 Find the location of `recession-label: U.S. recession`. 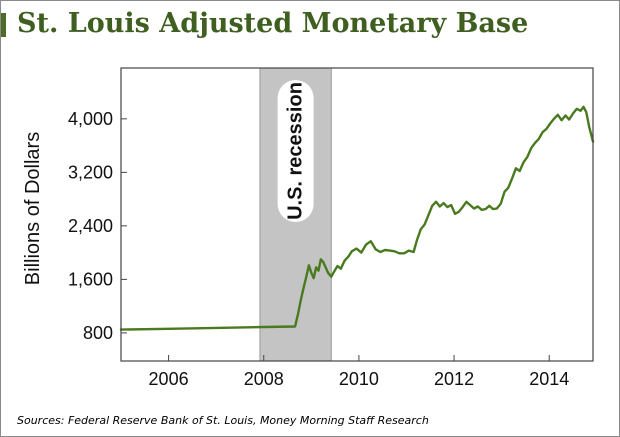

recession-label: U.S. recession is located at coordinates (296, 151).